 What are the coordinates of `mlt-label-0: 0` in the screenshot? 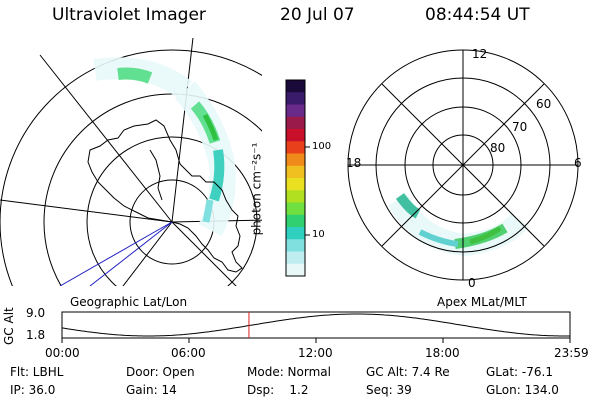 It's located at (472, 283).